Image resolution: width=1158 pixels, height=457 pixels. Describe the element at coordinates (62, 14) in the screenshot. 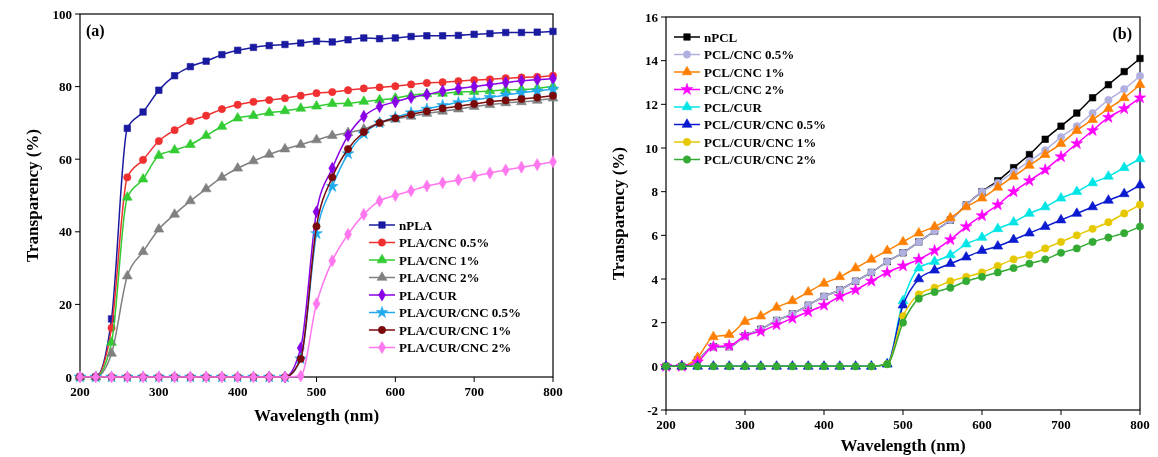

I see `y-tick-label: 100` at that location.